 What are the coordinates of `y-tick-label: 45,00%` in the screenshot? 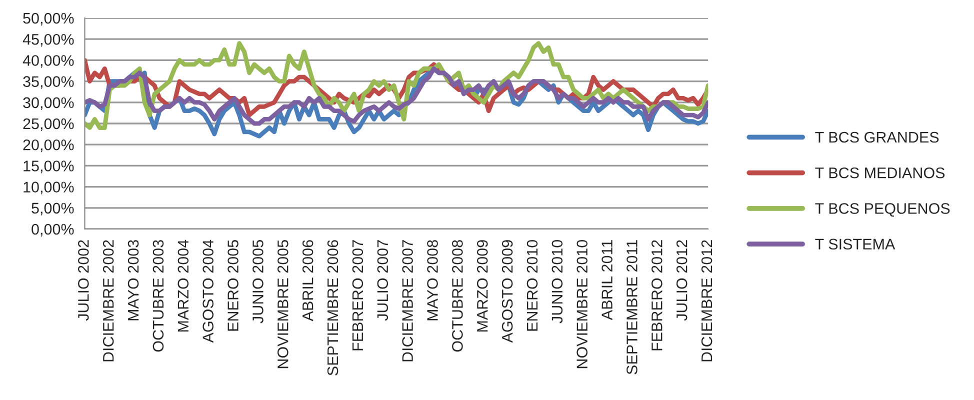 It's located at (48, 40).